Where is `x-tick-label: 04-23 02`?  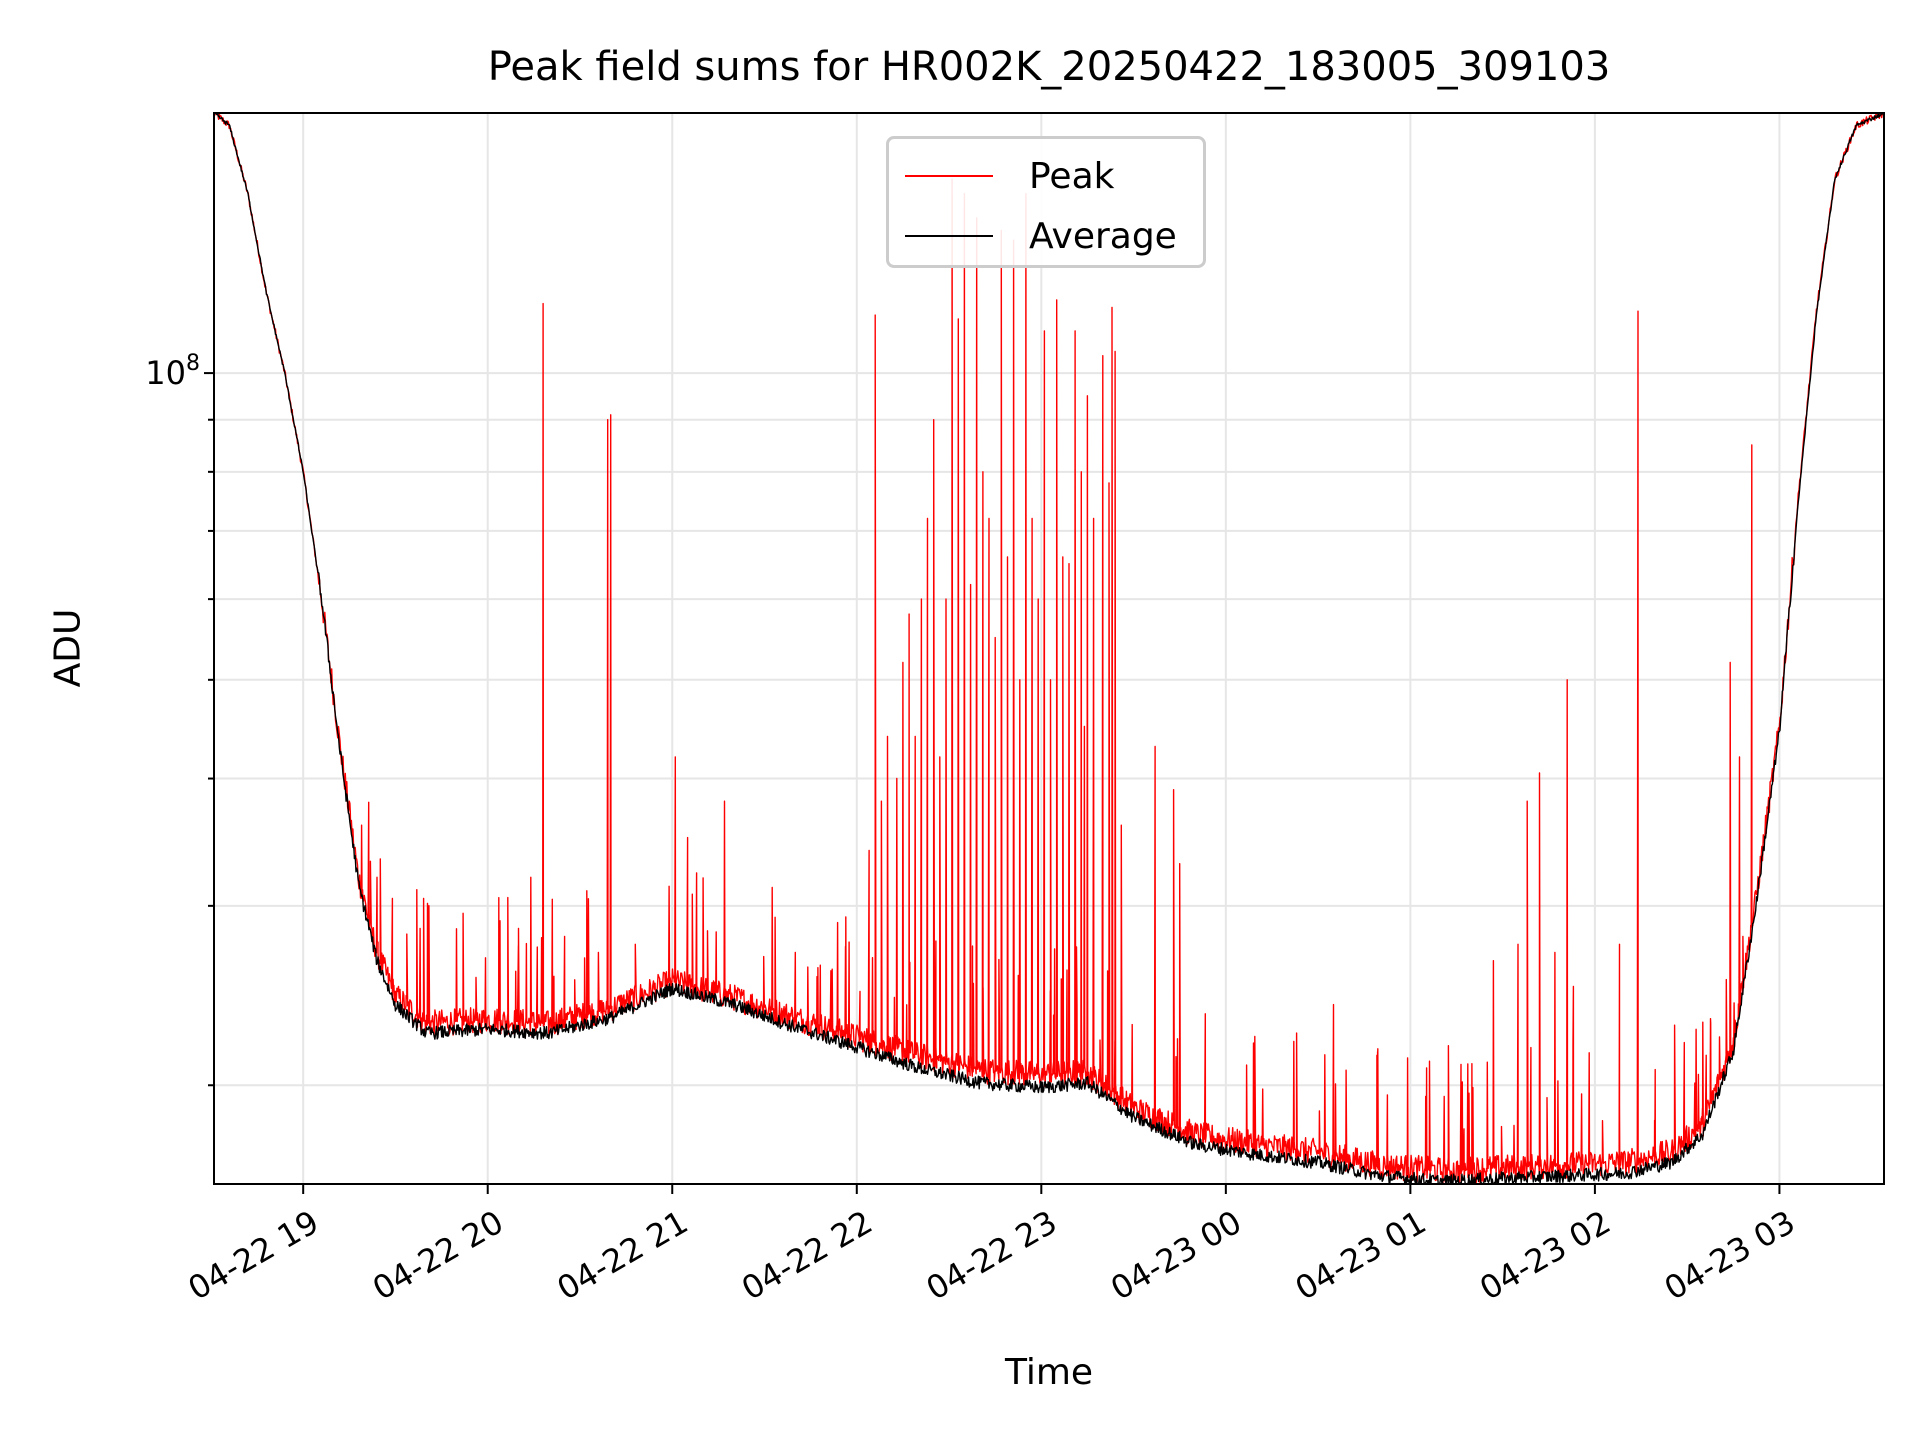
x-tick-label: 04-23 02 is located at coordinates (1545, 1255).